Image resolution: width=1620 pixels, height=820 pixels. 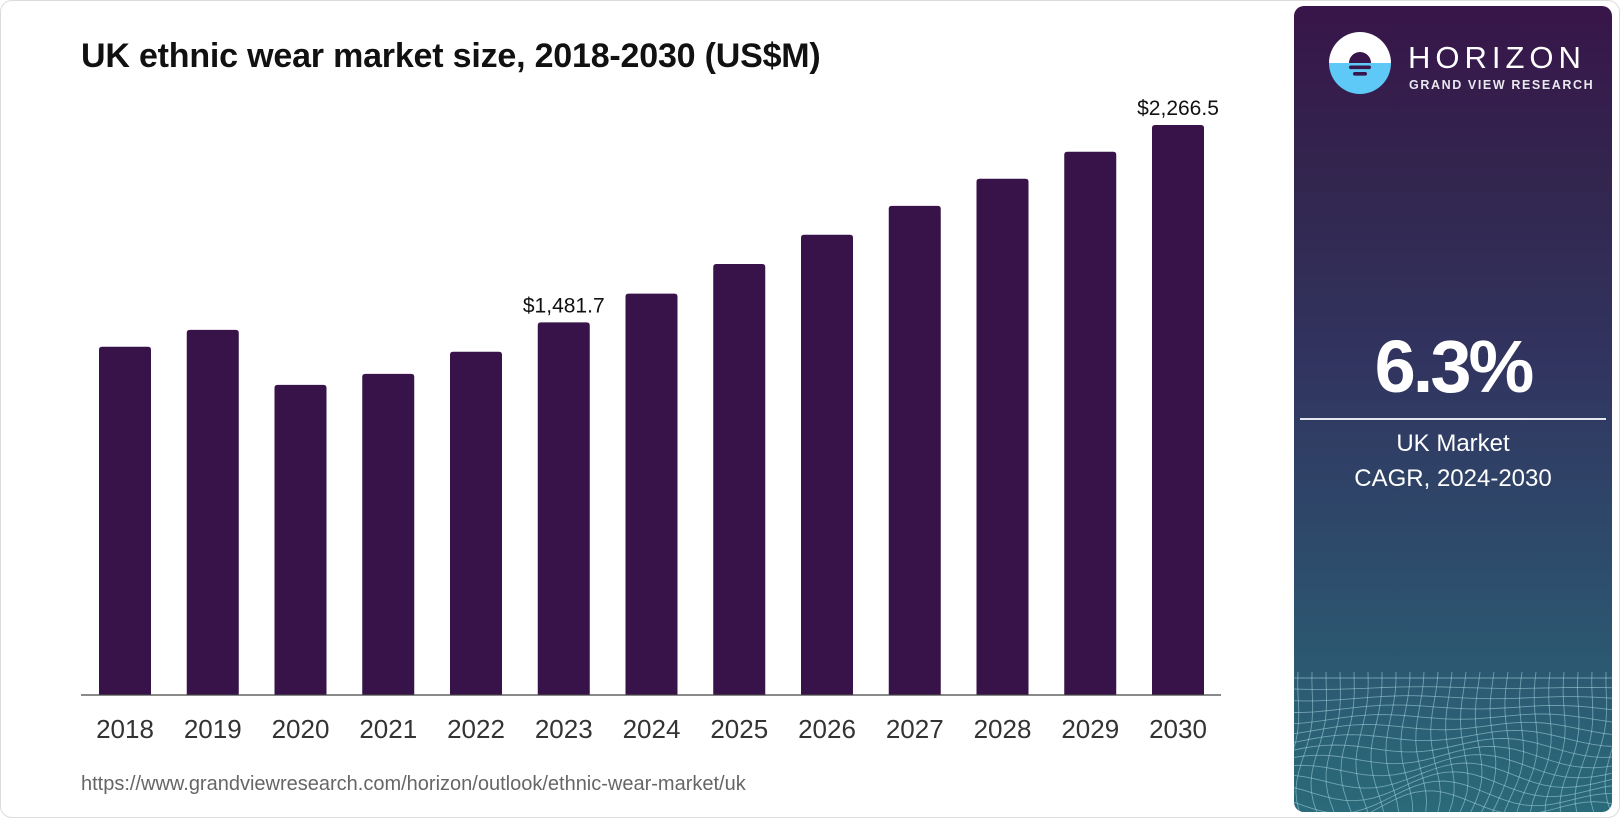 I want to click on bar-2029, so click(x=1090, y=423).